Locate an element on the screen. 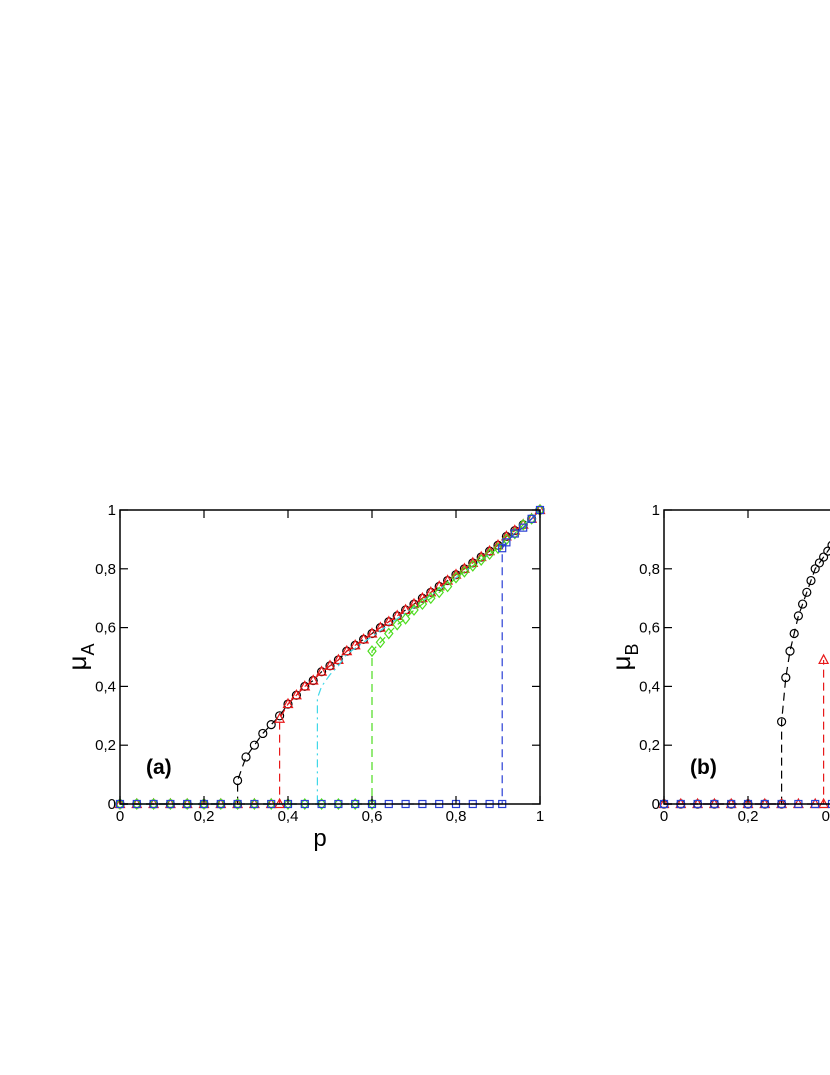  y-axis-label: μB is located at coordinates (624, 657).